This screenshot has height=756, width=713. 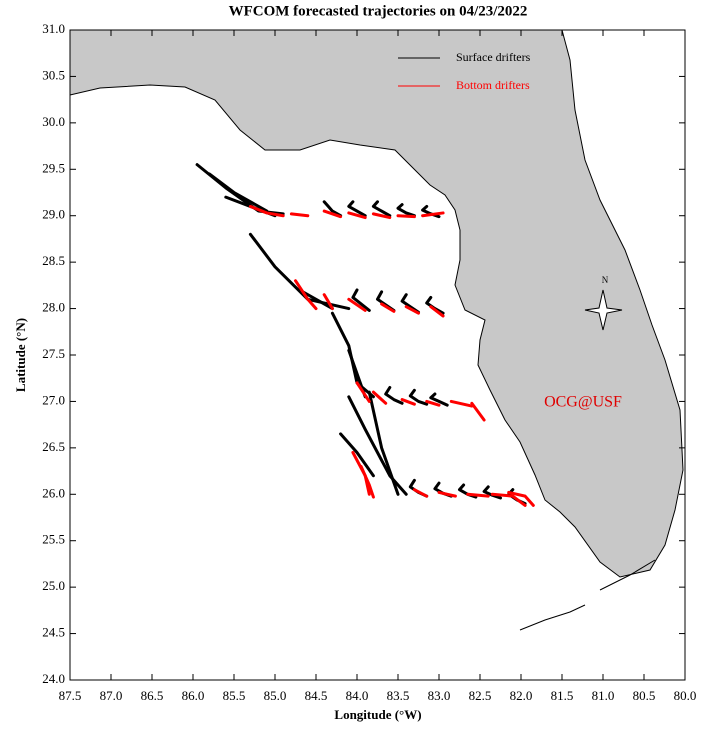 What do you see at coordinates (587, 595) in the screenshot?
I see `keys` at bounding box center [587, 595].